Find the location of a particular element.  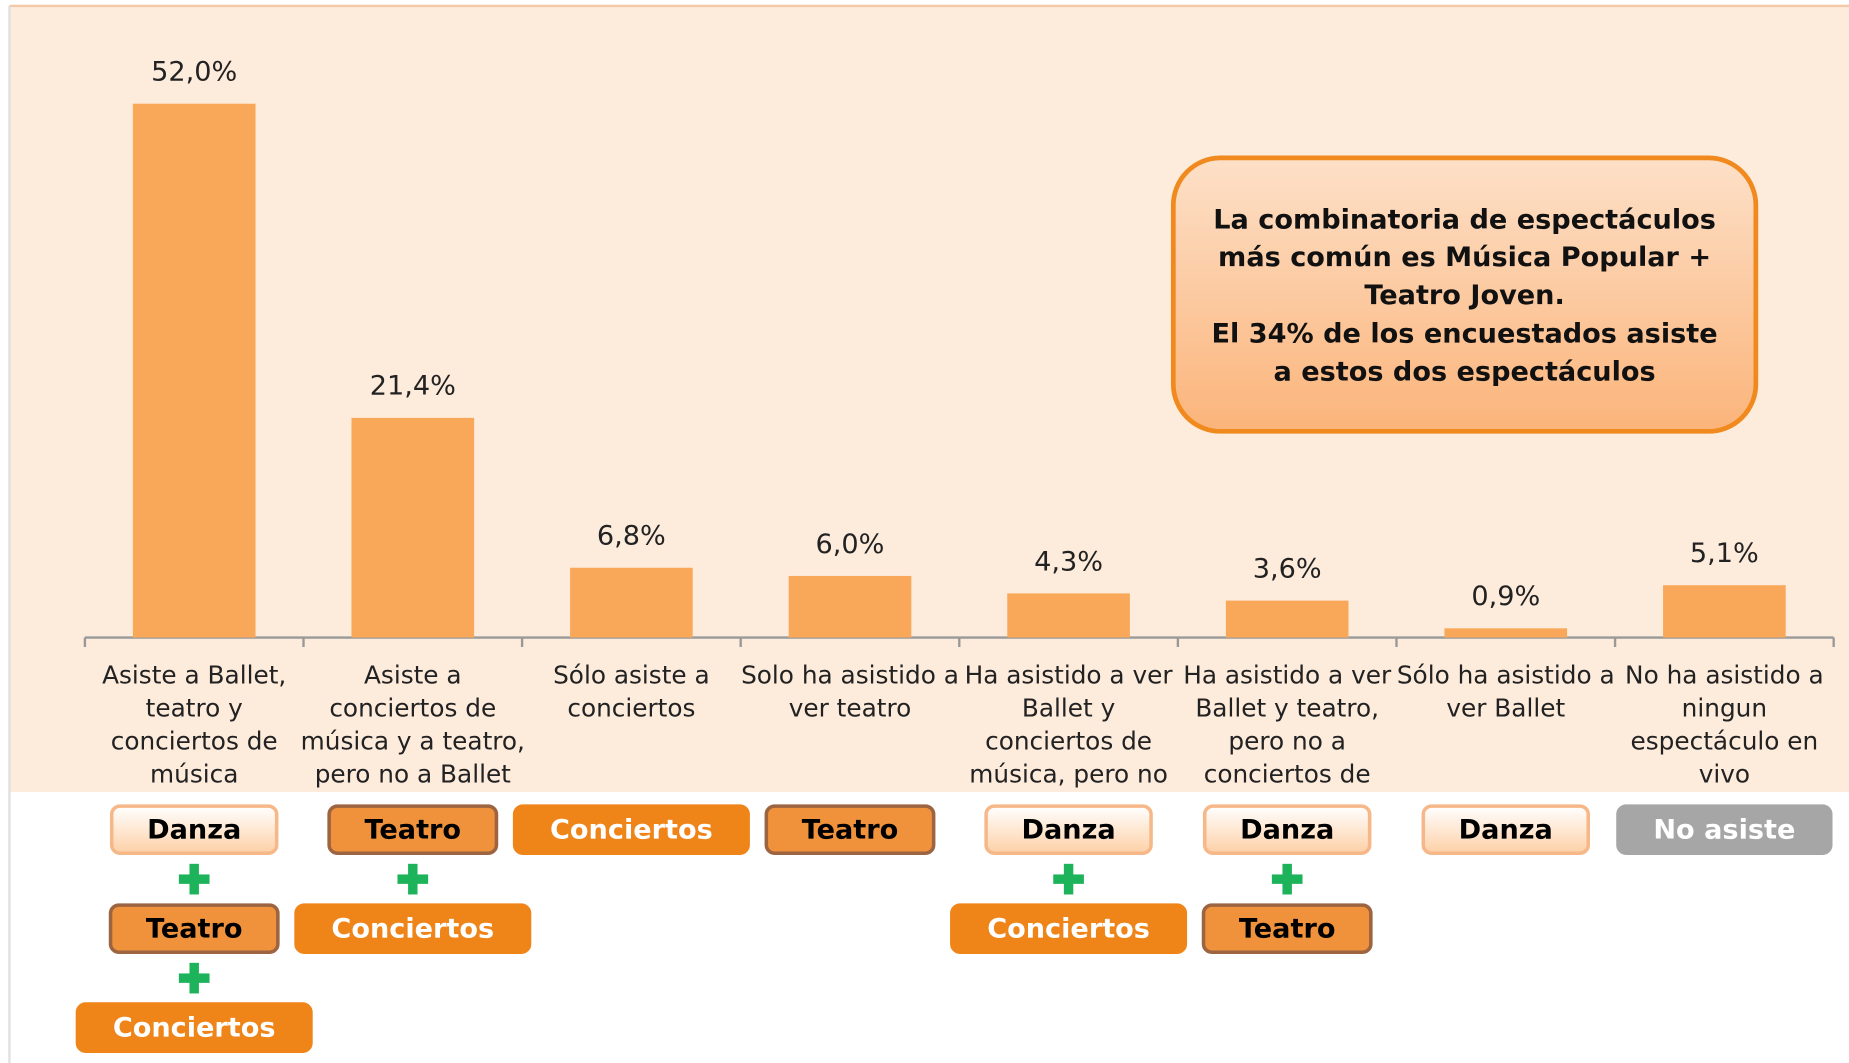

value-label: 52,0% is located at coordinates (194, 72).